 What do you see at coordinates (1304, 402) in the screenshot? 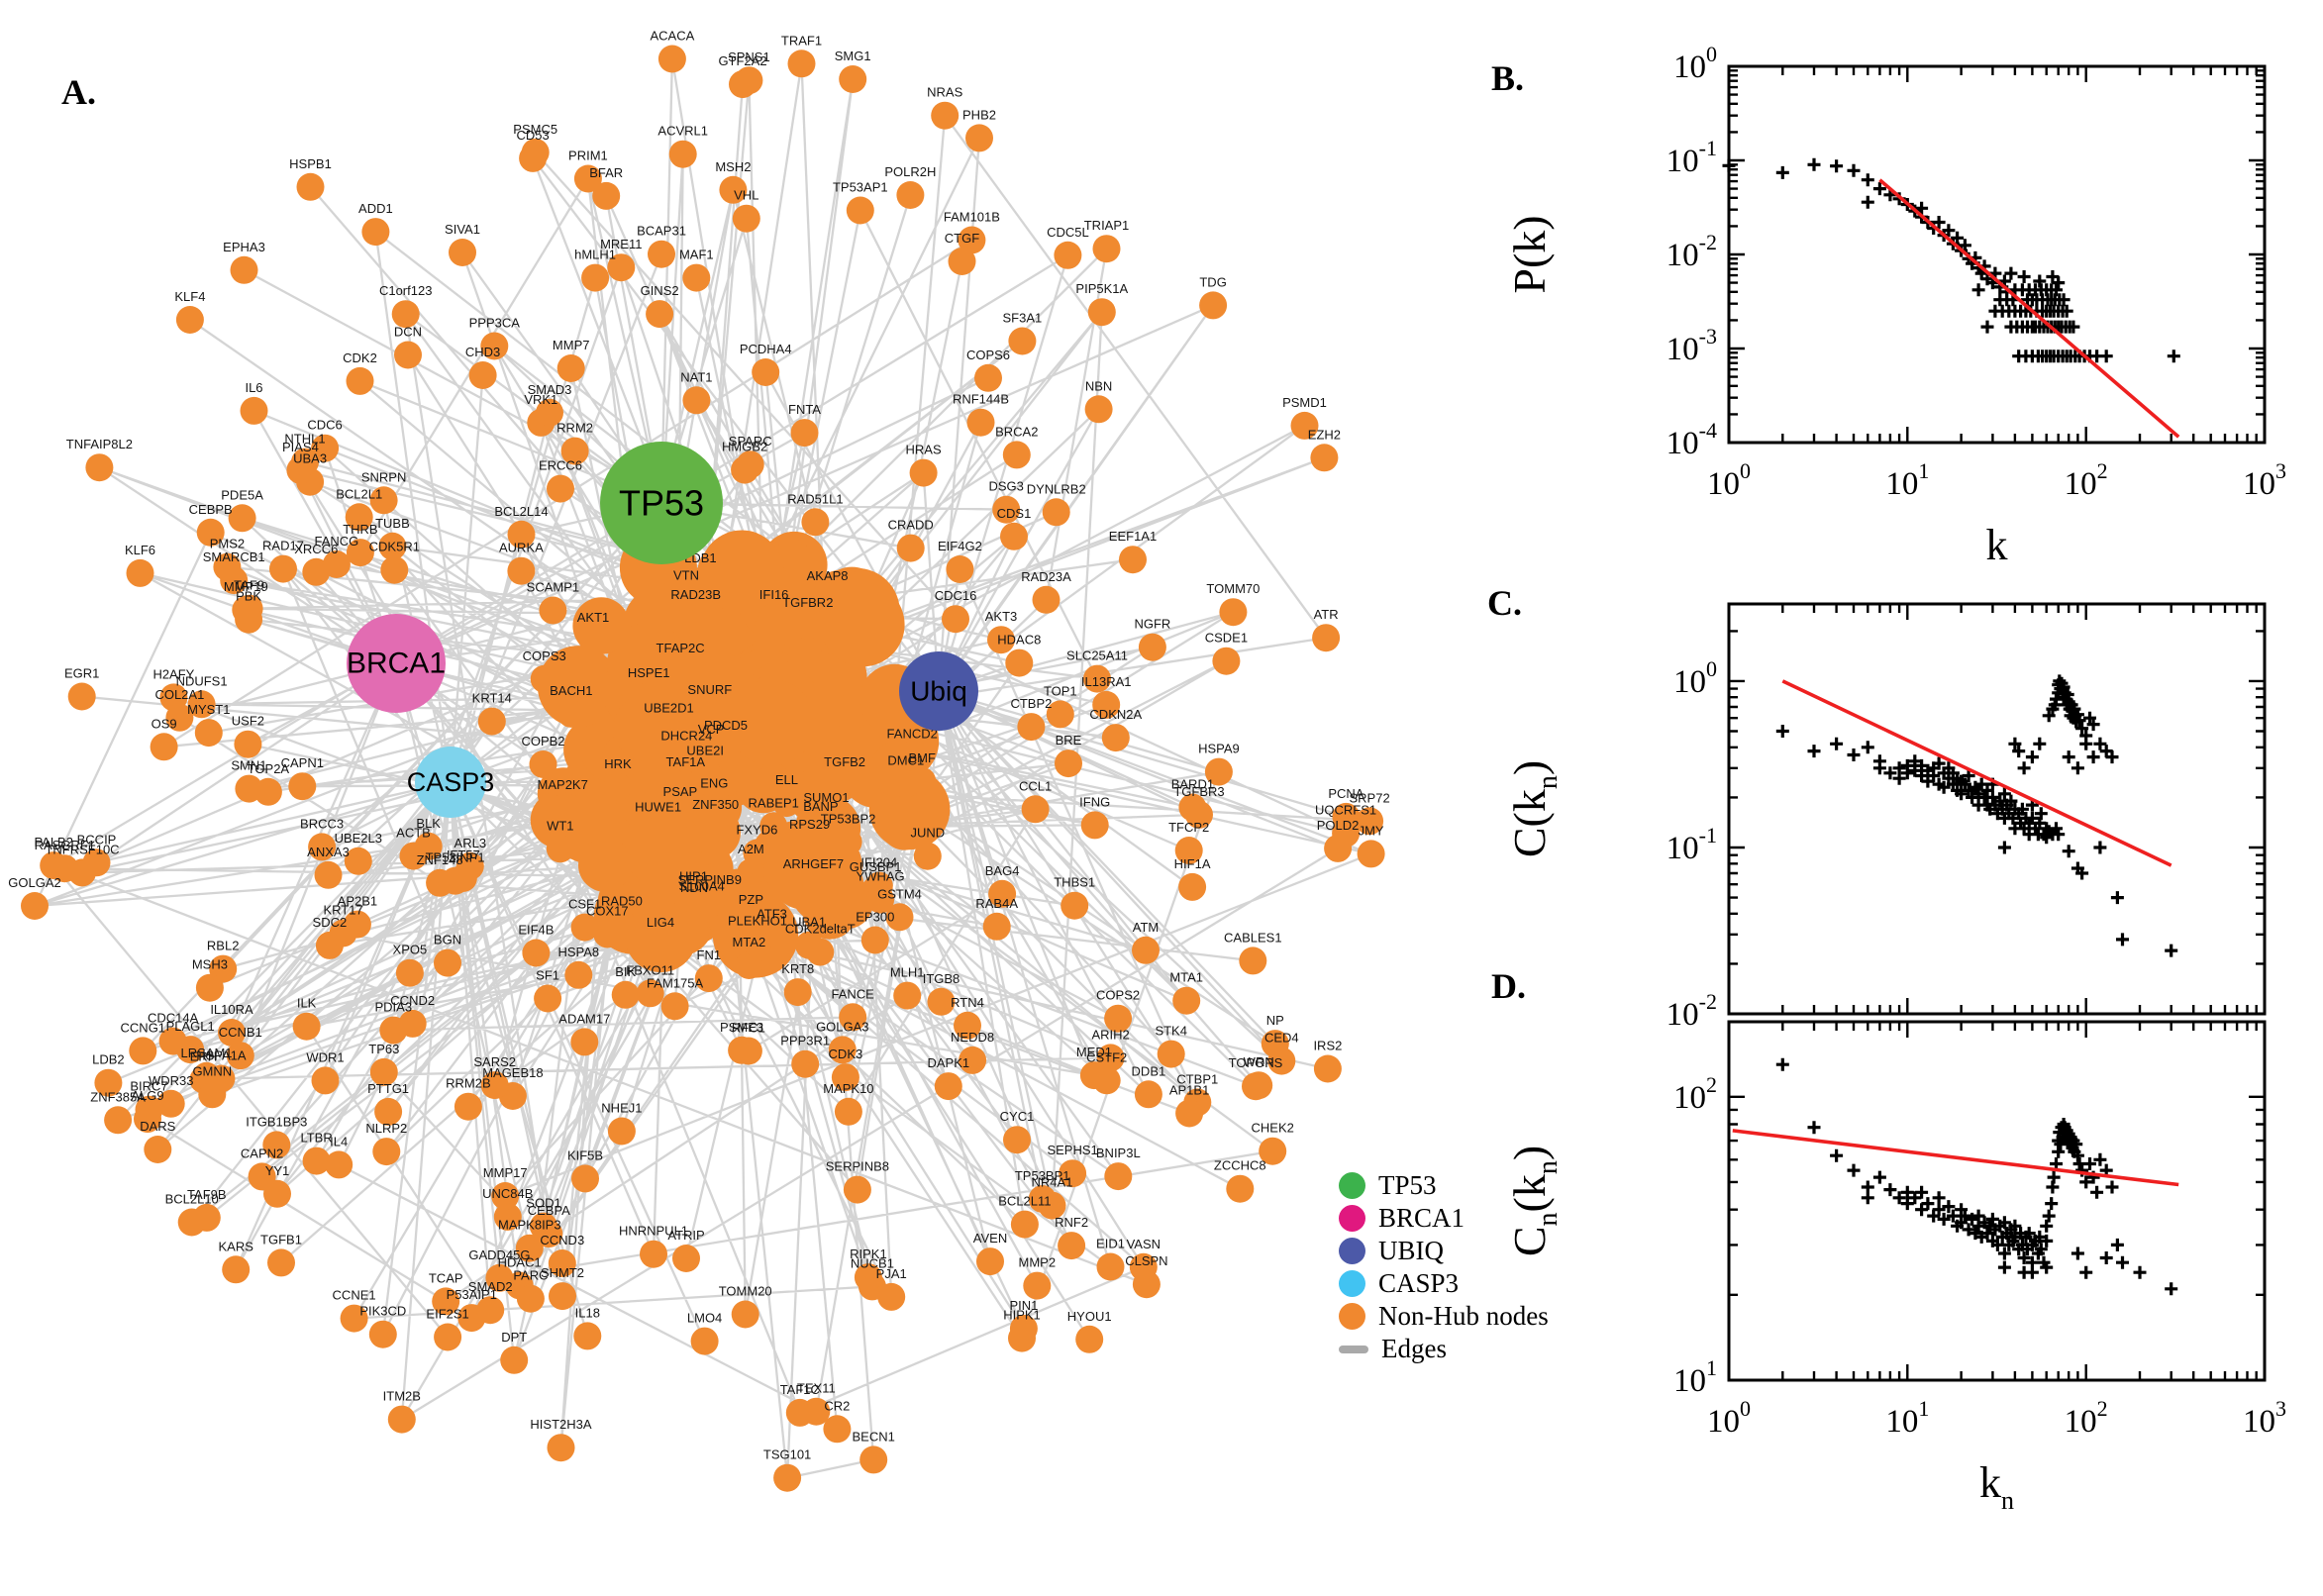
I see `svg-text: PSMD1` at bounding box center [1304, 402].